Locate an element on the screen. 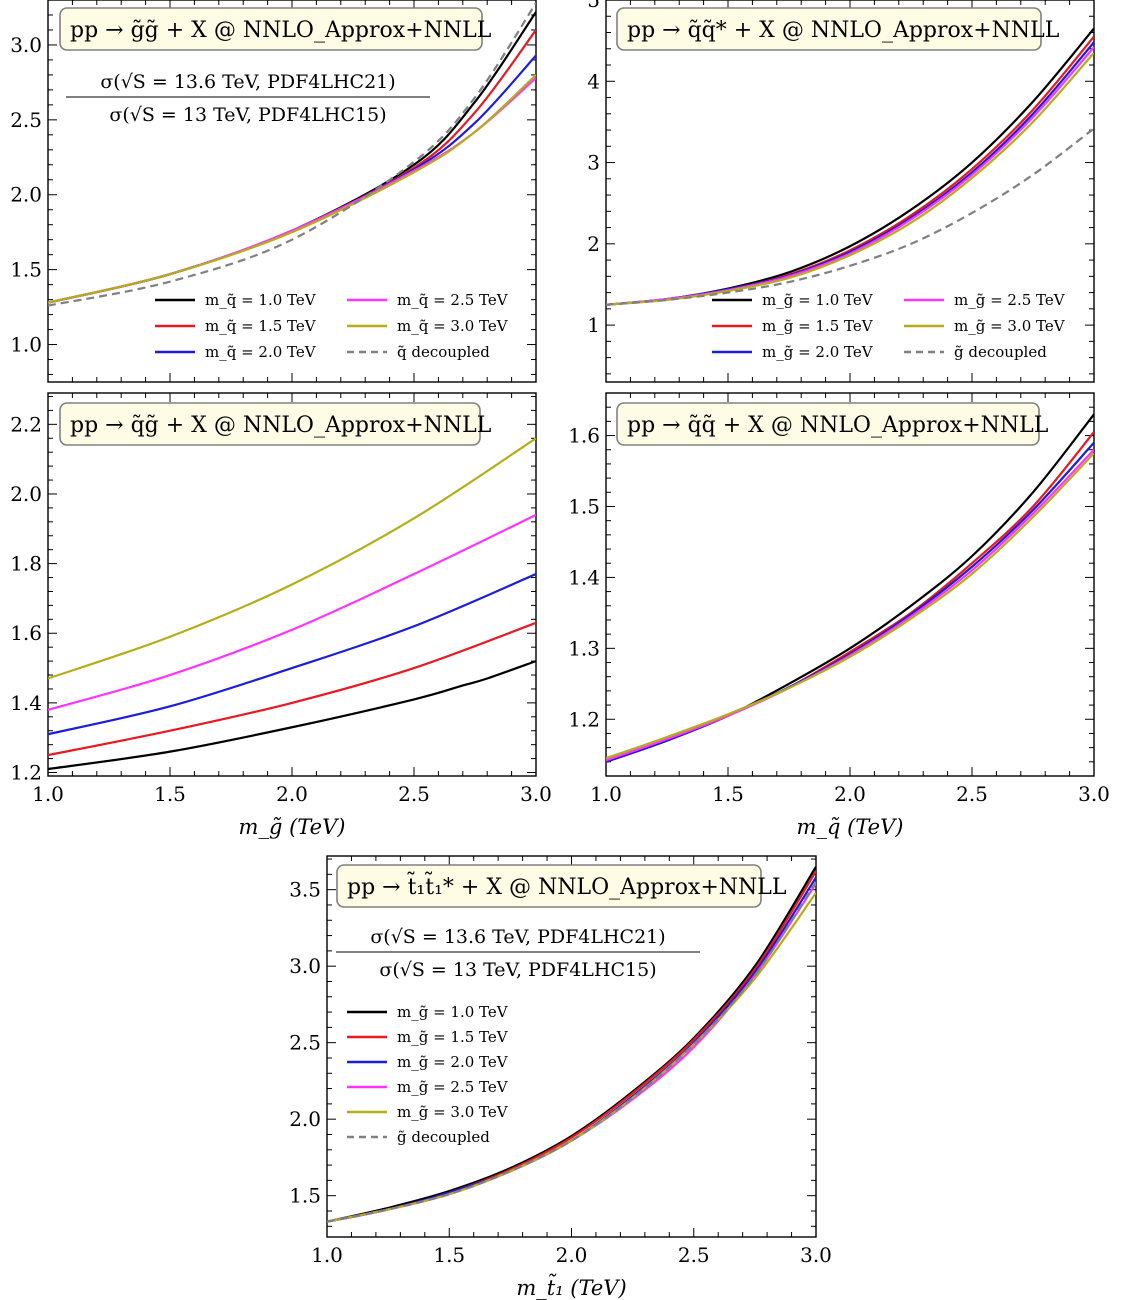 Image resolution: width=1121 pixels, height=1300 pixels. y-tick-label: 3 is located at coordinates (593, 163).